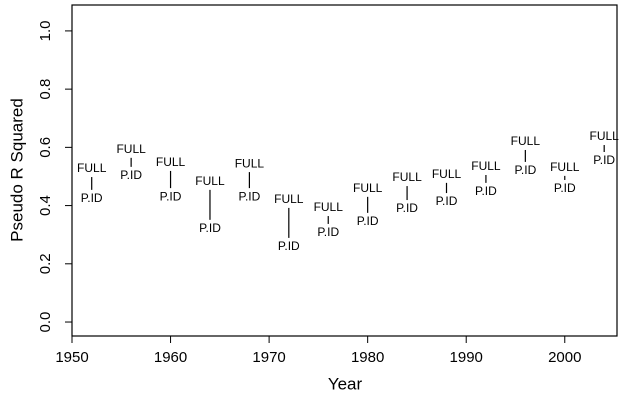 The width and height of the screenshot is (619, 401). Describe the element at coordinates (45, 322) in the screenshot. I see `y-tick-label: 0.0` at that location.